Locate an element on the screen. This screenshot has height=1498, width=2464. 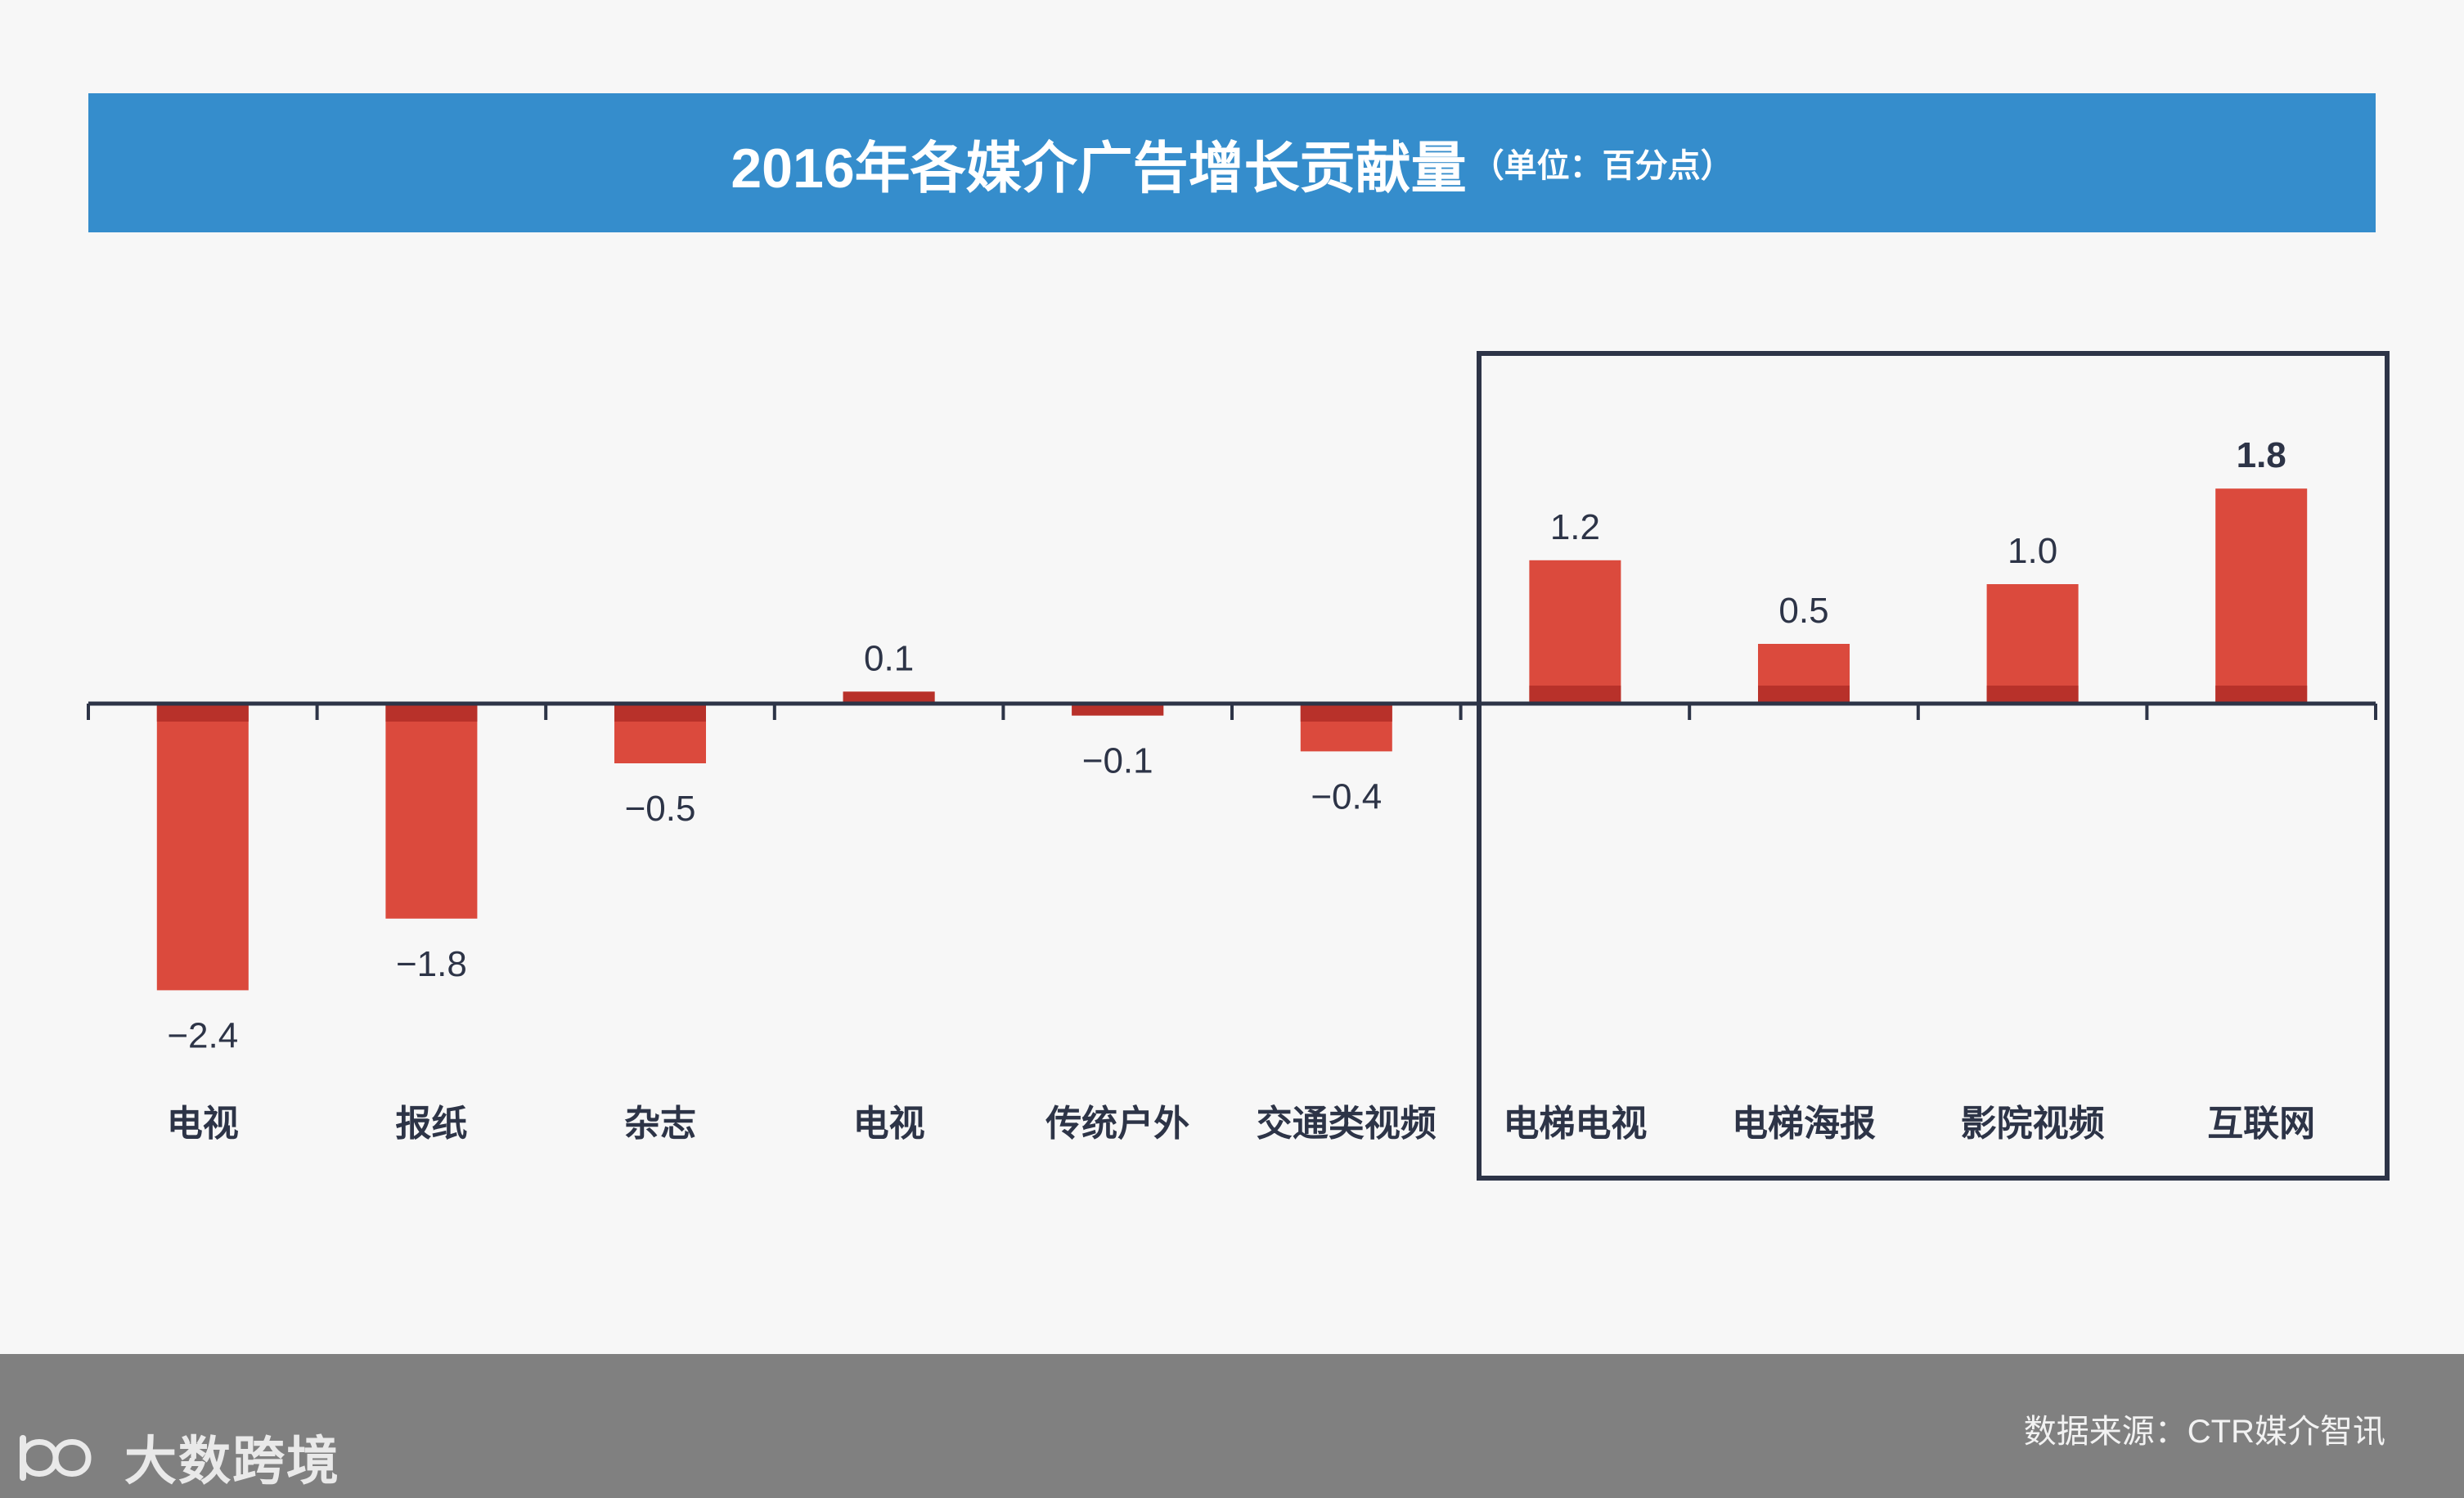
value-label-0: −2.4 is located at coordinates (203, 1035).